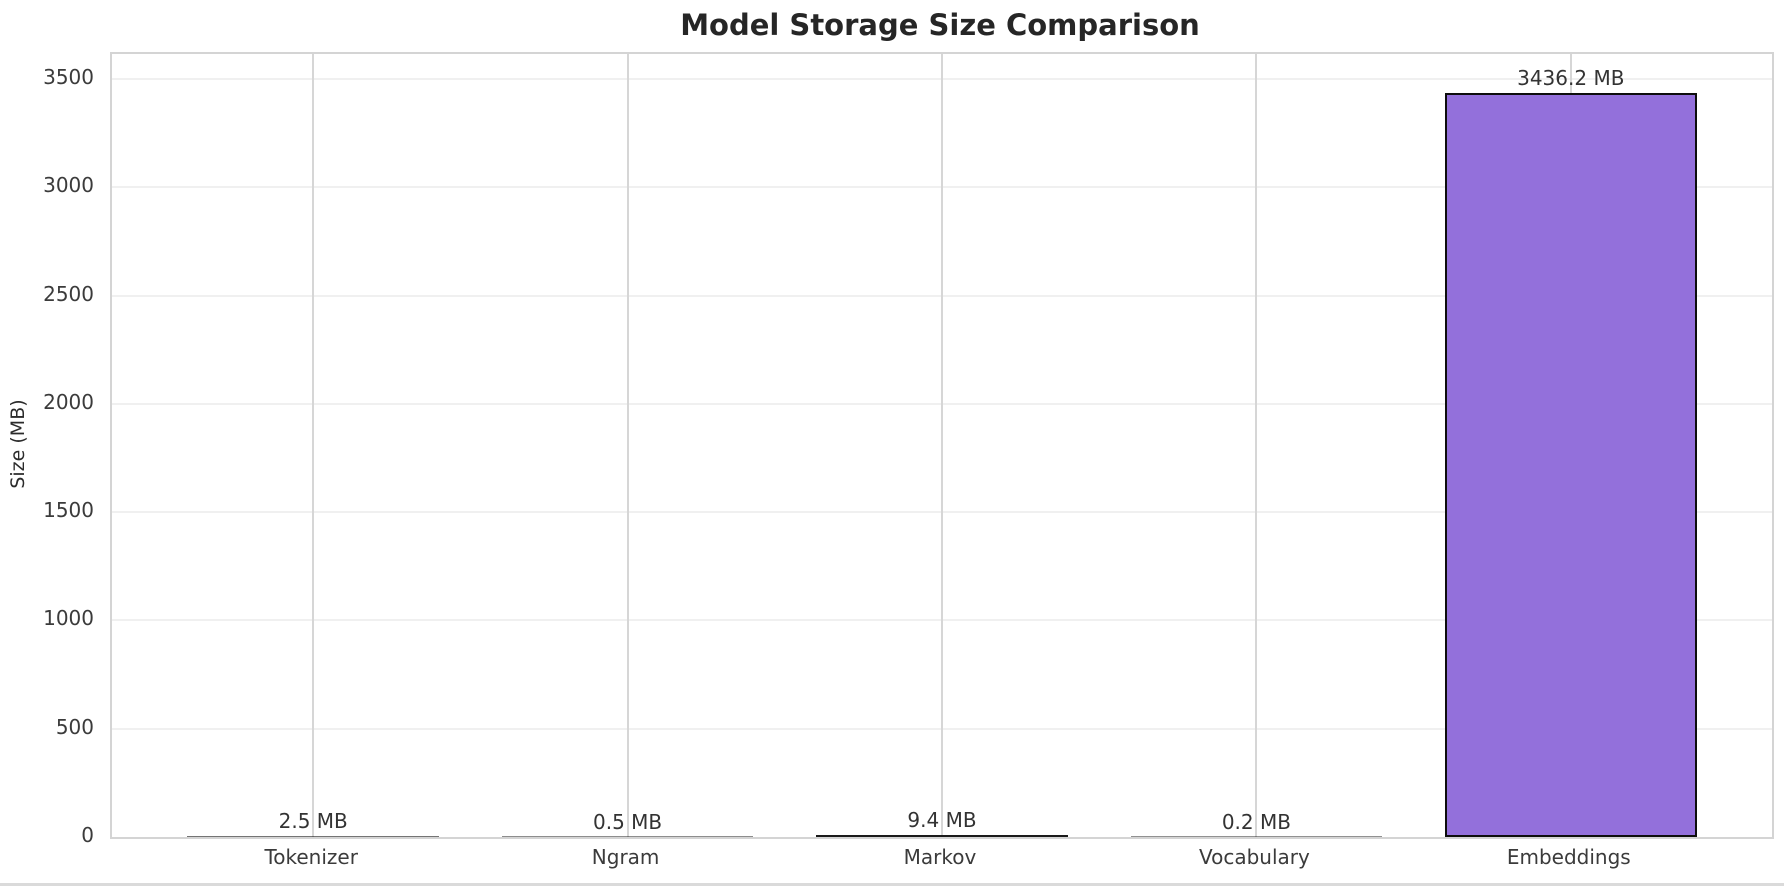 The height and width of the screenshot is (886, 1784). Describe the element at coordinates (1256, 836) in the screenshot. I see `bar-vocabulary` at that location.